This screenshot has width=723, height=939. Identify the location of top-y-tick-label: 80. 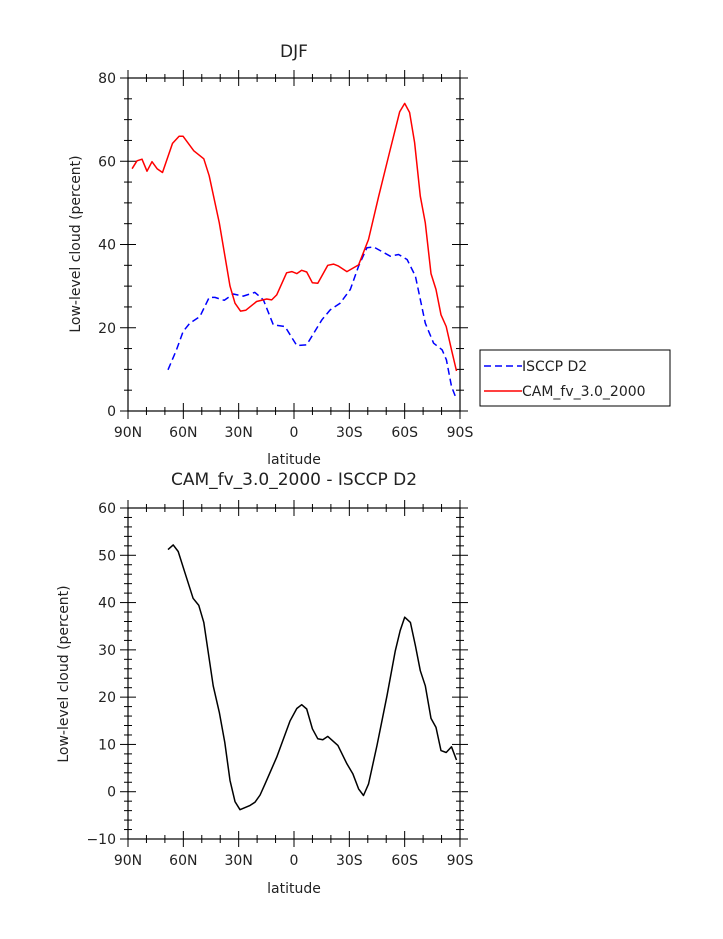
(107, 79).